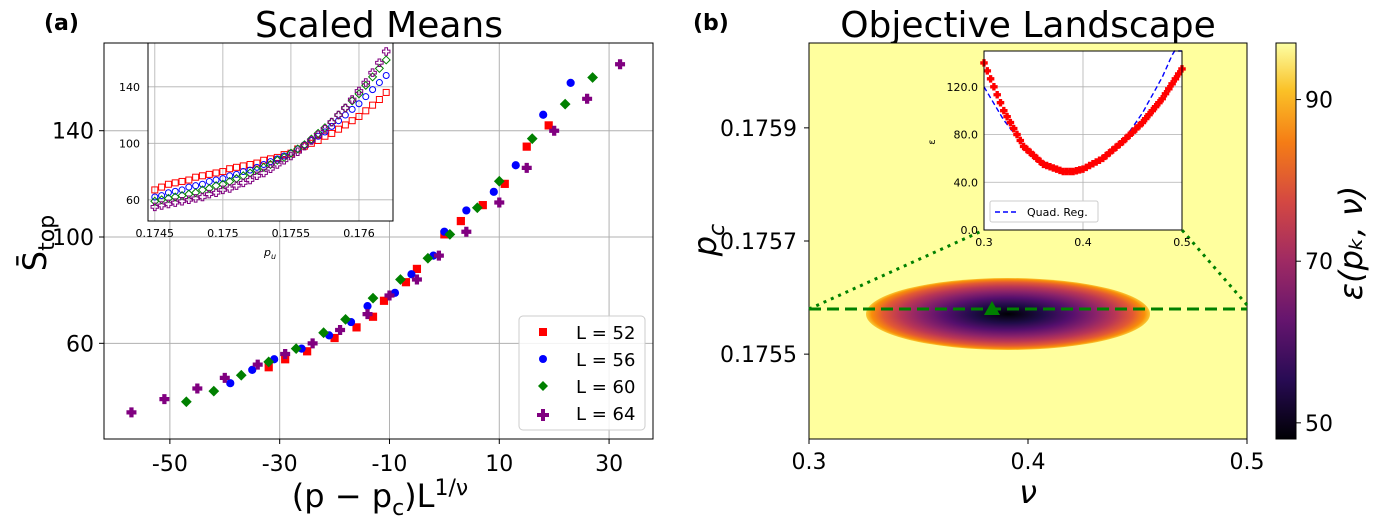 The image size is (1377, 521). Describe the element at coordinates (764, 242) in the screenshot. I see `panel-b-y-ticks: 0.1755 0.1757 0.1759` at that location.